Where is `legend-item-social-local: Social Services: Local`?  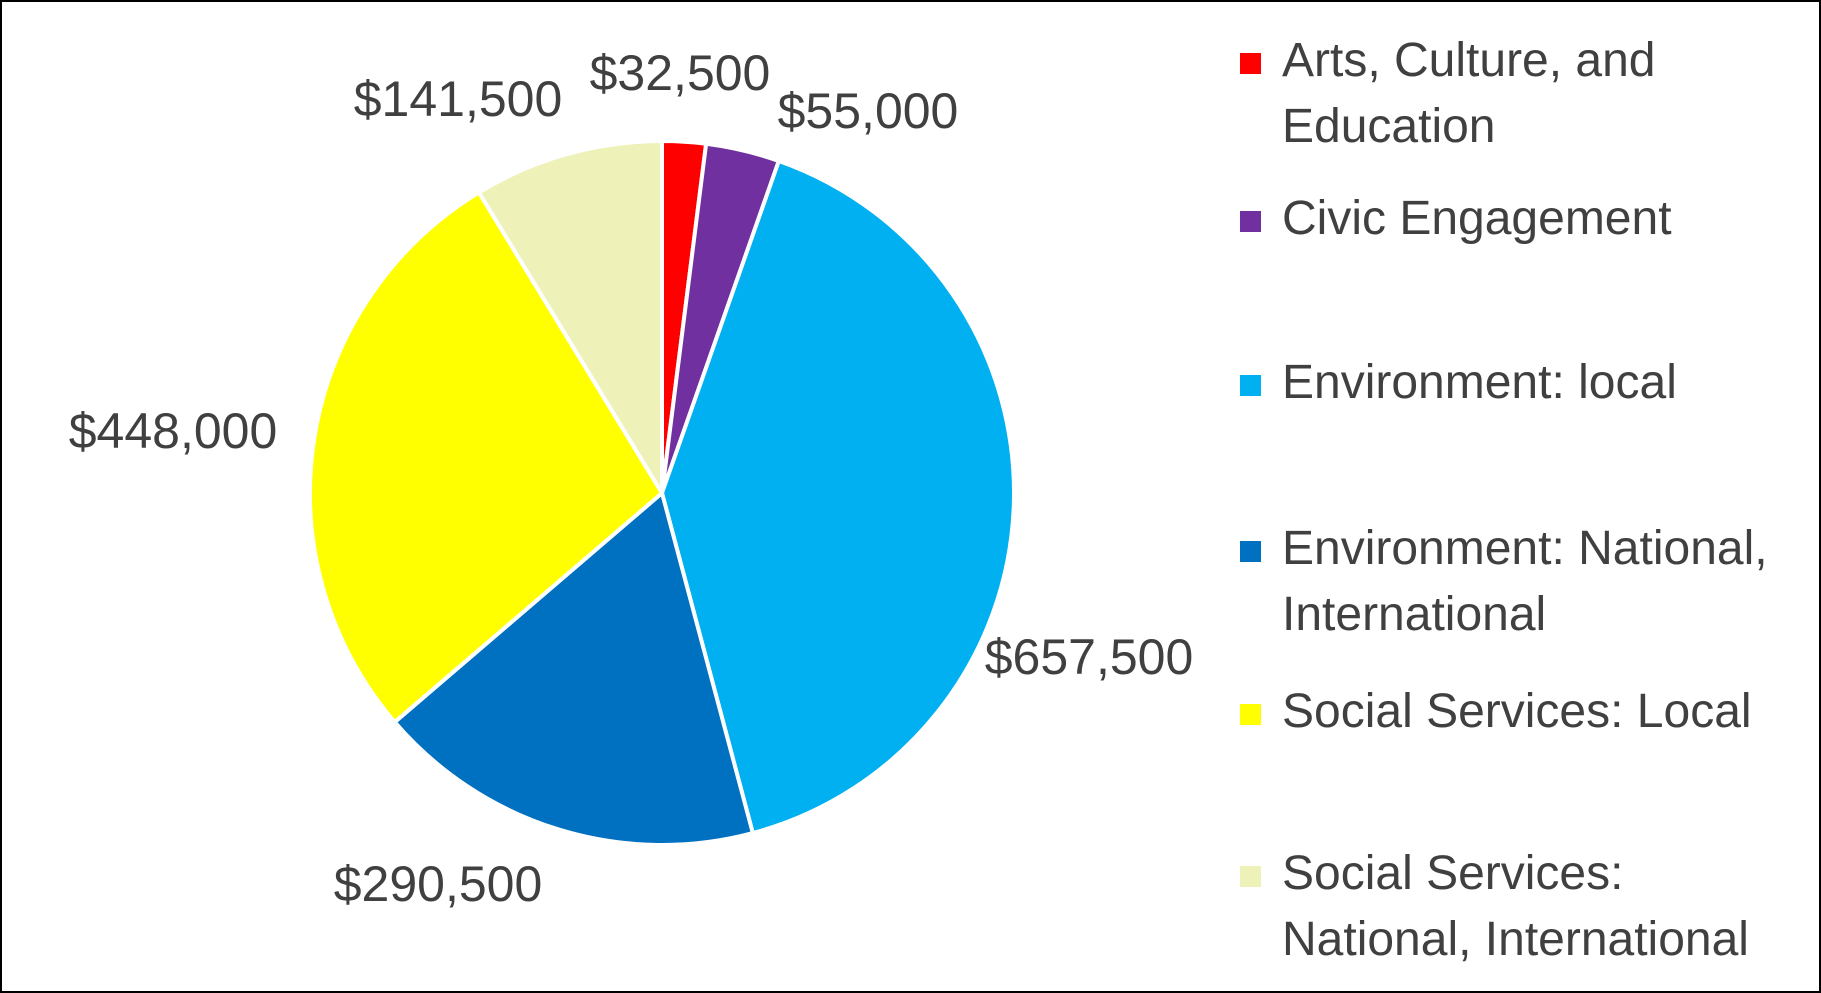 legend-item-social-local: Social Services: Local is located at coordinates (1525, 712).